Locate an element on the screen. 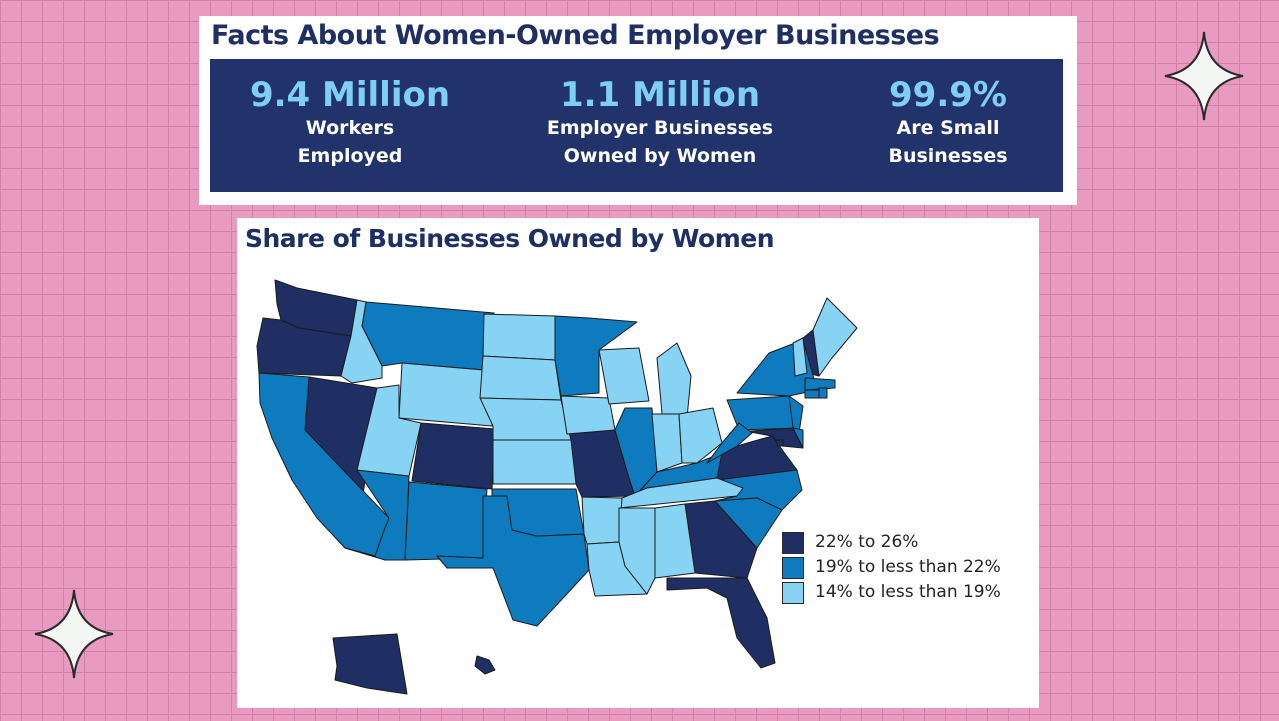  stat-label-line2: Businesses is located at coordinates (948, 156).